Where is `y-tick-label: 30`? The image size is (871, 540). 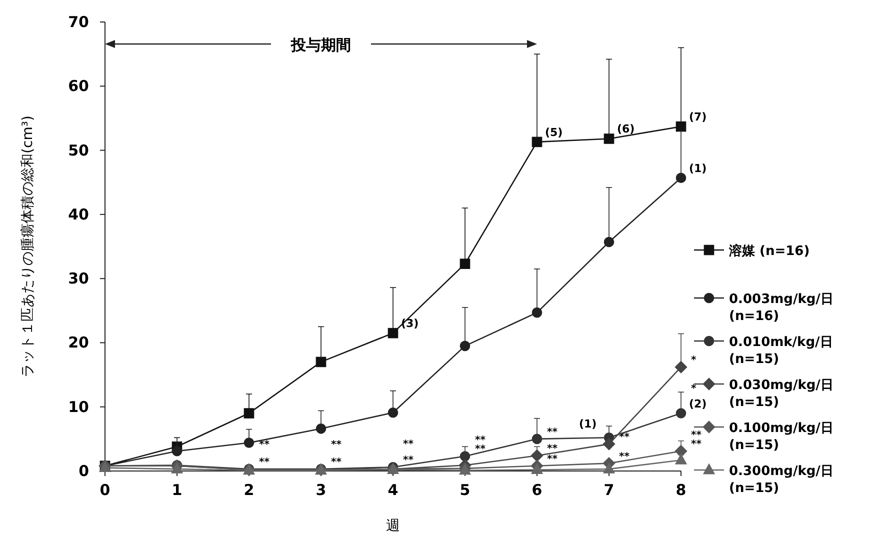
y-tick-label: 30 is located at coordinates (78, 279).